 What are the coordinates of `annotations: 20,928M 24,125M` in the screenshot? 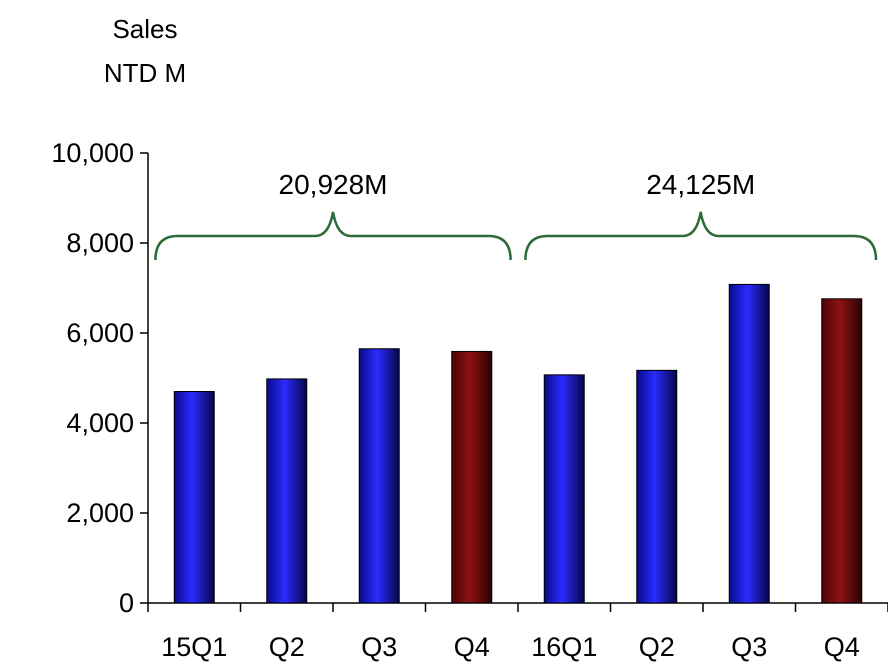 It's located at (516, 215).